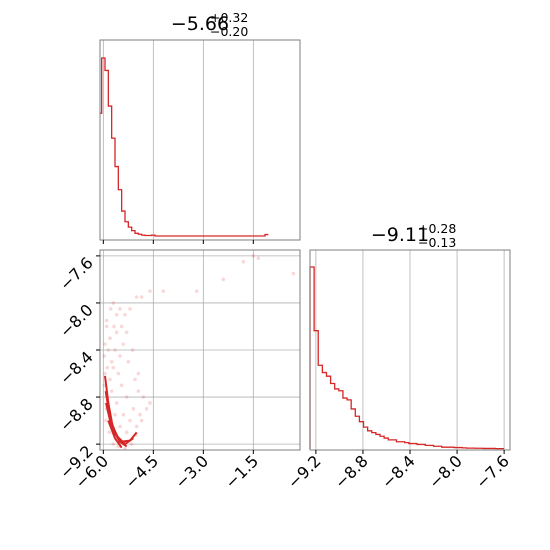  I want to click on title-top-left-lower: −0.20, so click(229, 31).